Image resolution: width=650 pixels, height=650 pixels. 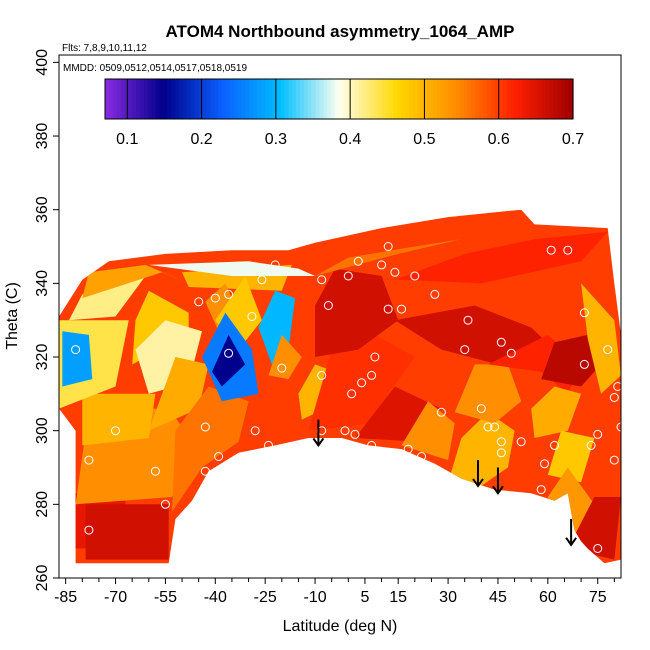 I want to click on y-tick-label: 380, so click(x=42, y=136).